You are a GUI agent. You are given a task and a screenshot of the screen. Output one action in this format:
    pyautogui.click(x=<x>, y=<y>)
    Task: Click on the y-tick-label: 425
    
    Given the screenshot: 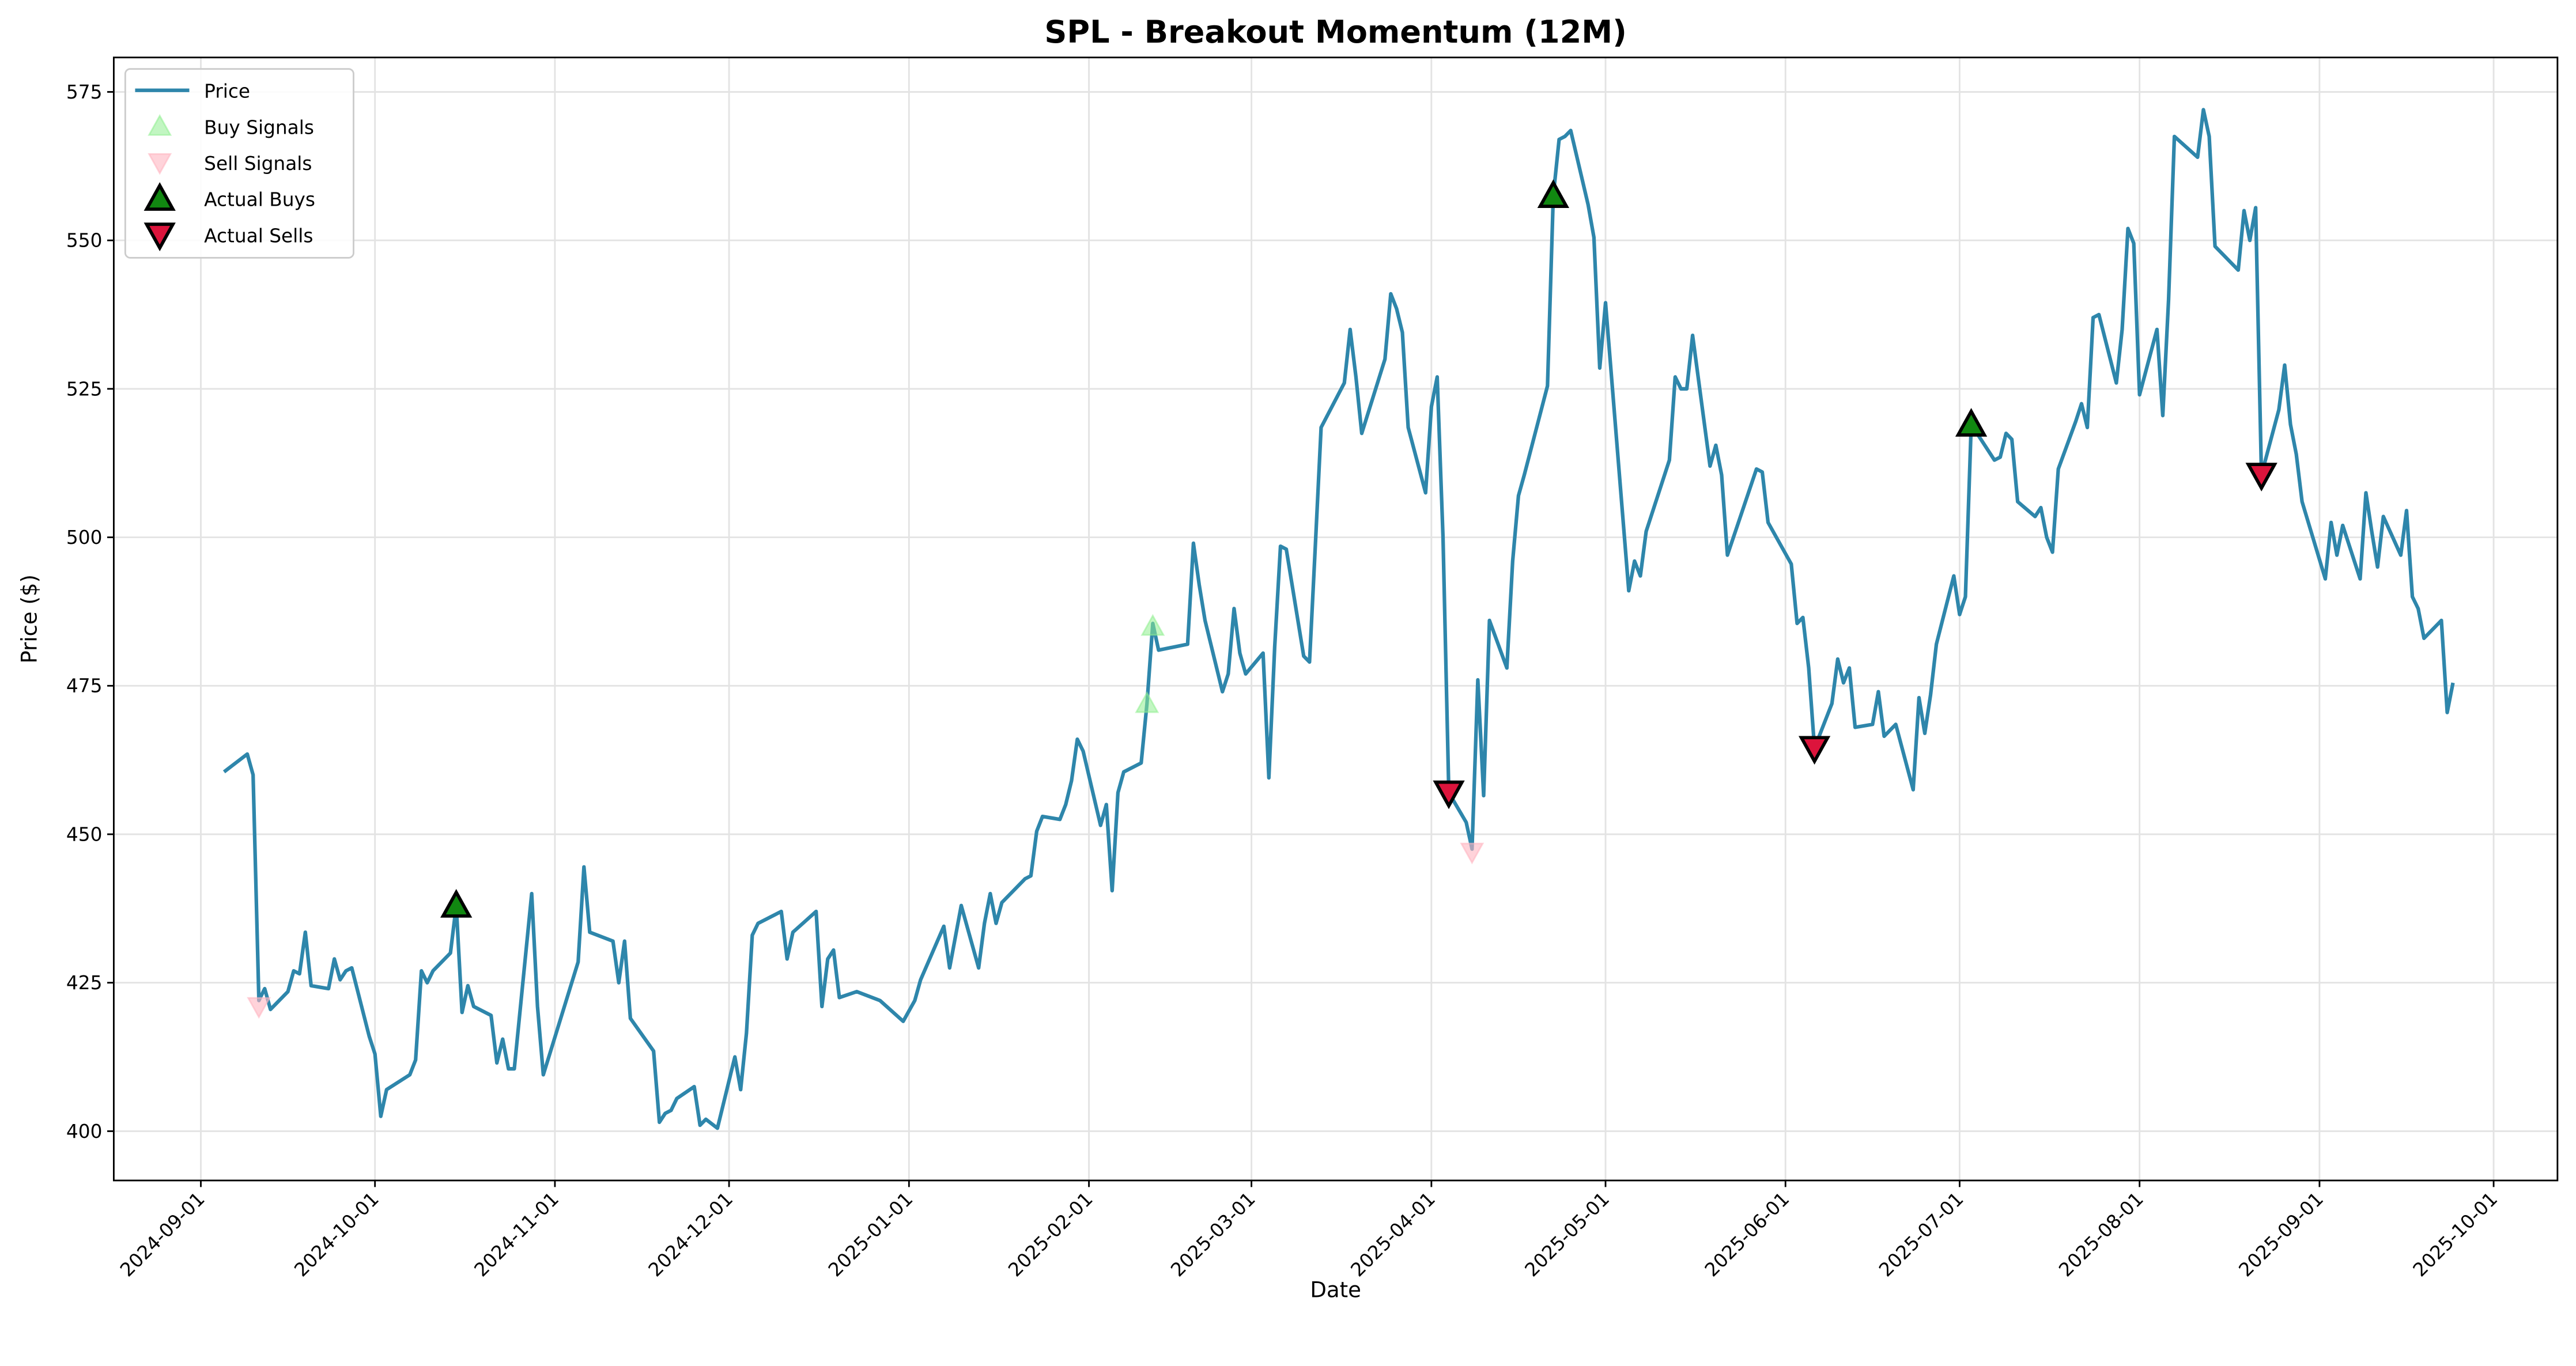 What is the action you would take?
    pyautogui.click(x=84, y=983)
    